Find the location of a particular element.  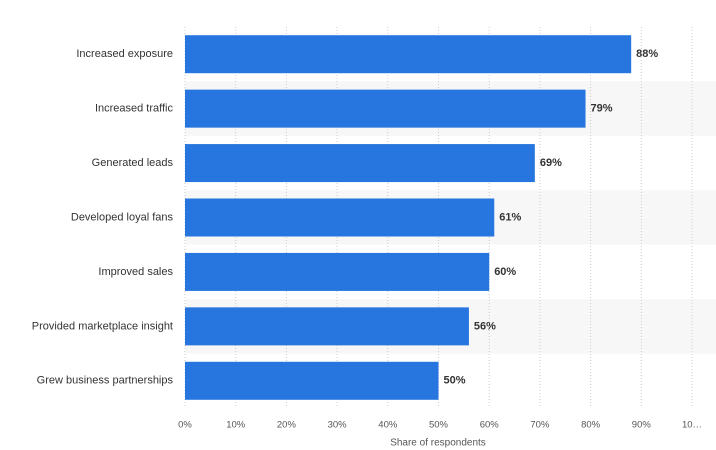

value-label: 61% is located at coordinates (510, 217).